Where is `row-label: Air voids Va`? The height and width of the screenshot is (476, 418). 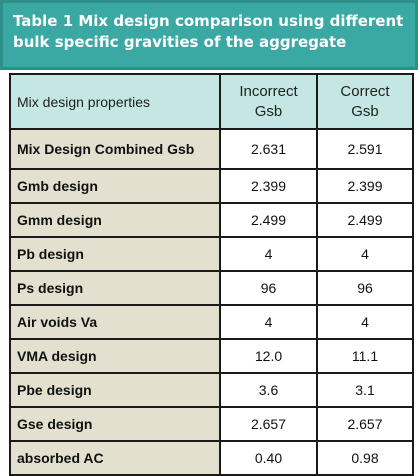
row-label: Air voids Va is located at coordinates (115, 322).